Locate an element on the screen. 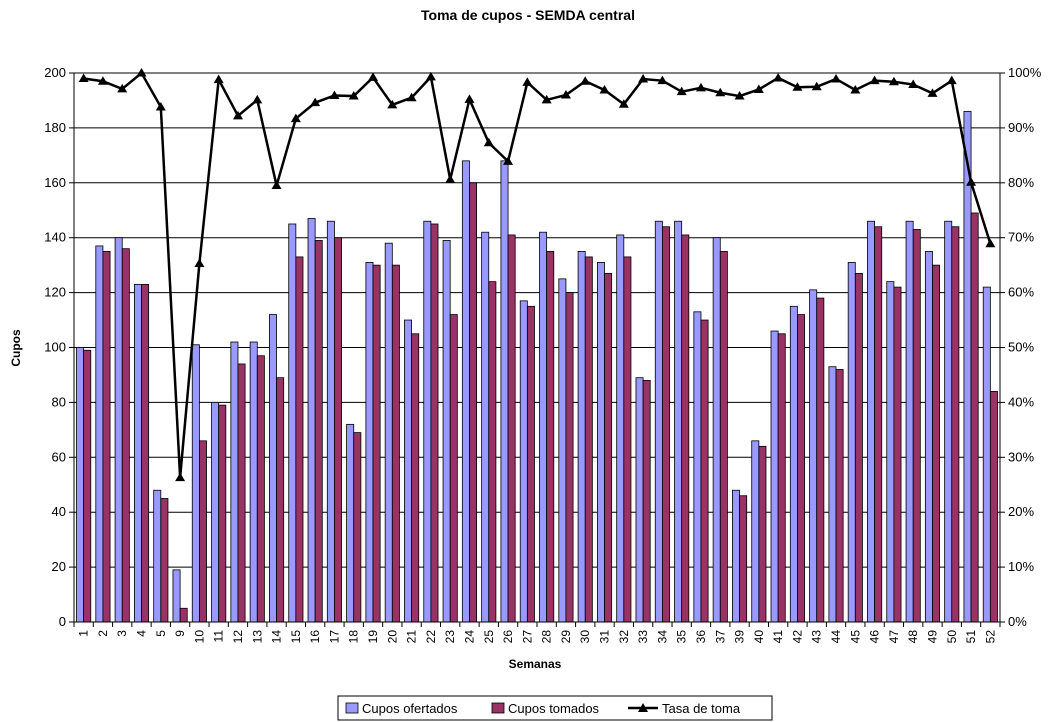 The image size is (1055, 722). y-tick-label: 60 is located at coordinates (59, 456).